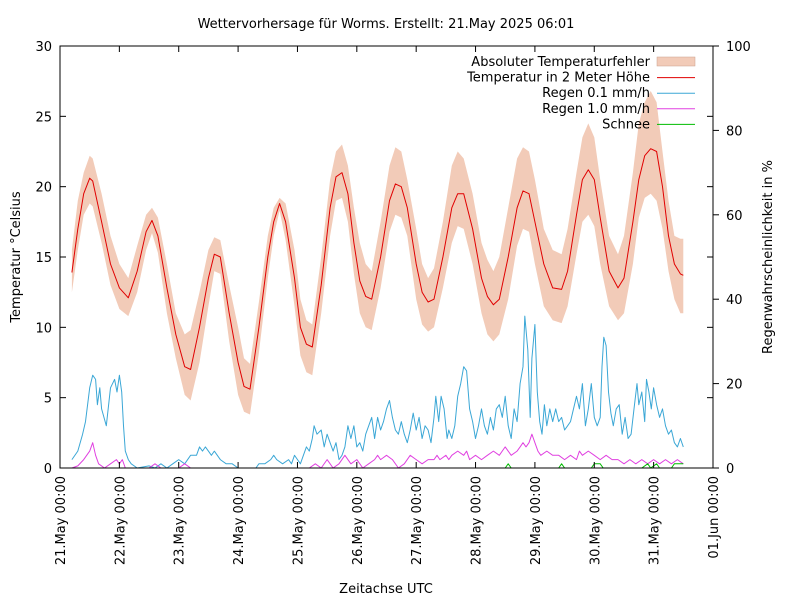 This screenshot has width=800, height=600. I want to click on x-tick-label: 21.May 00:00, so click(61, 520).